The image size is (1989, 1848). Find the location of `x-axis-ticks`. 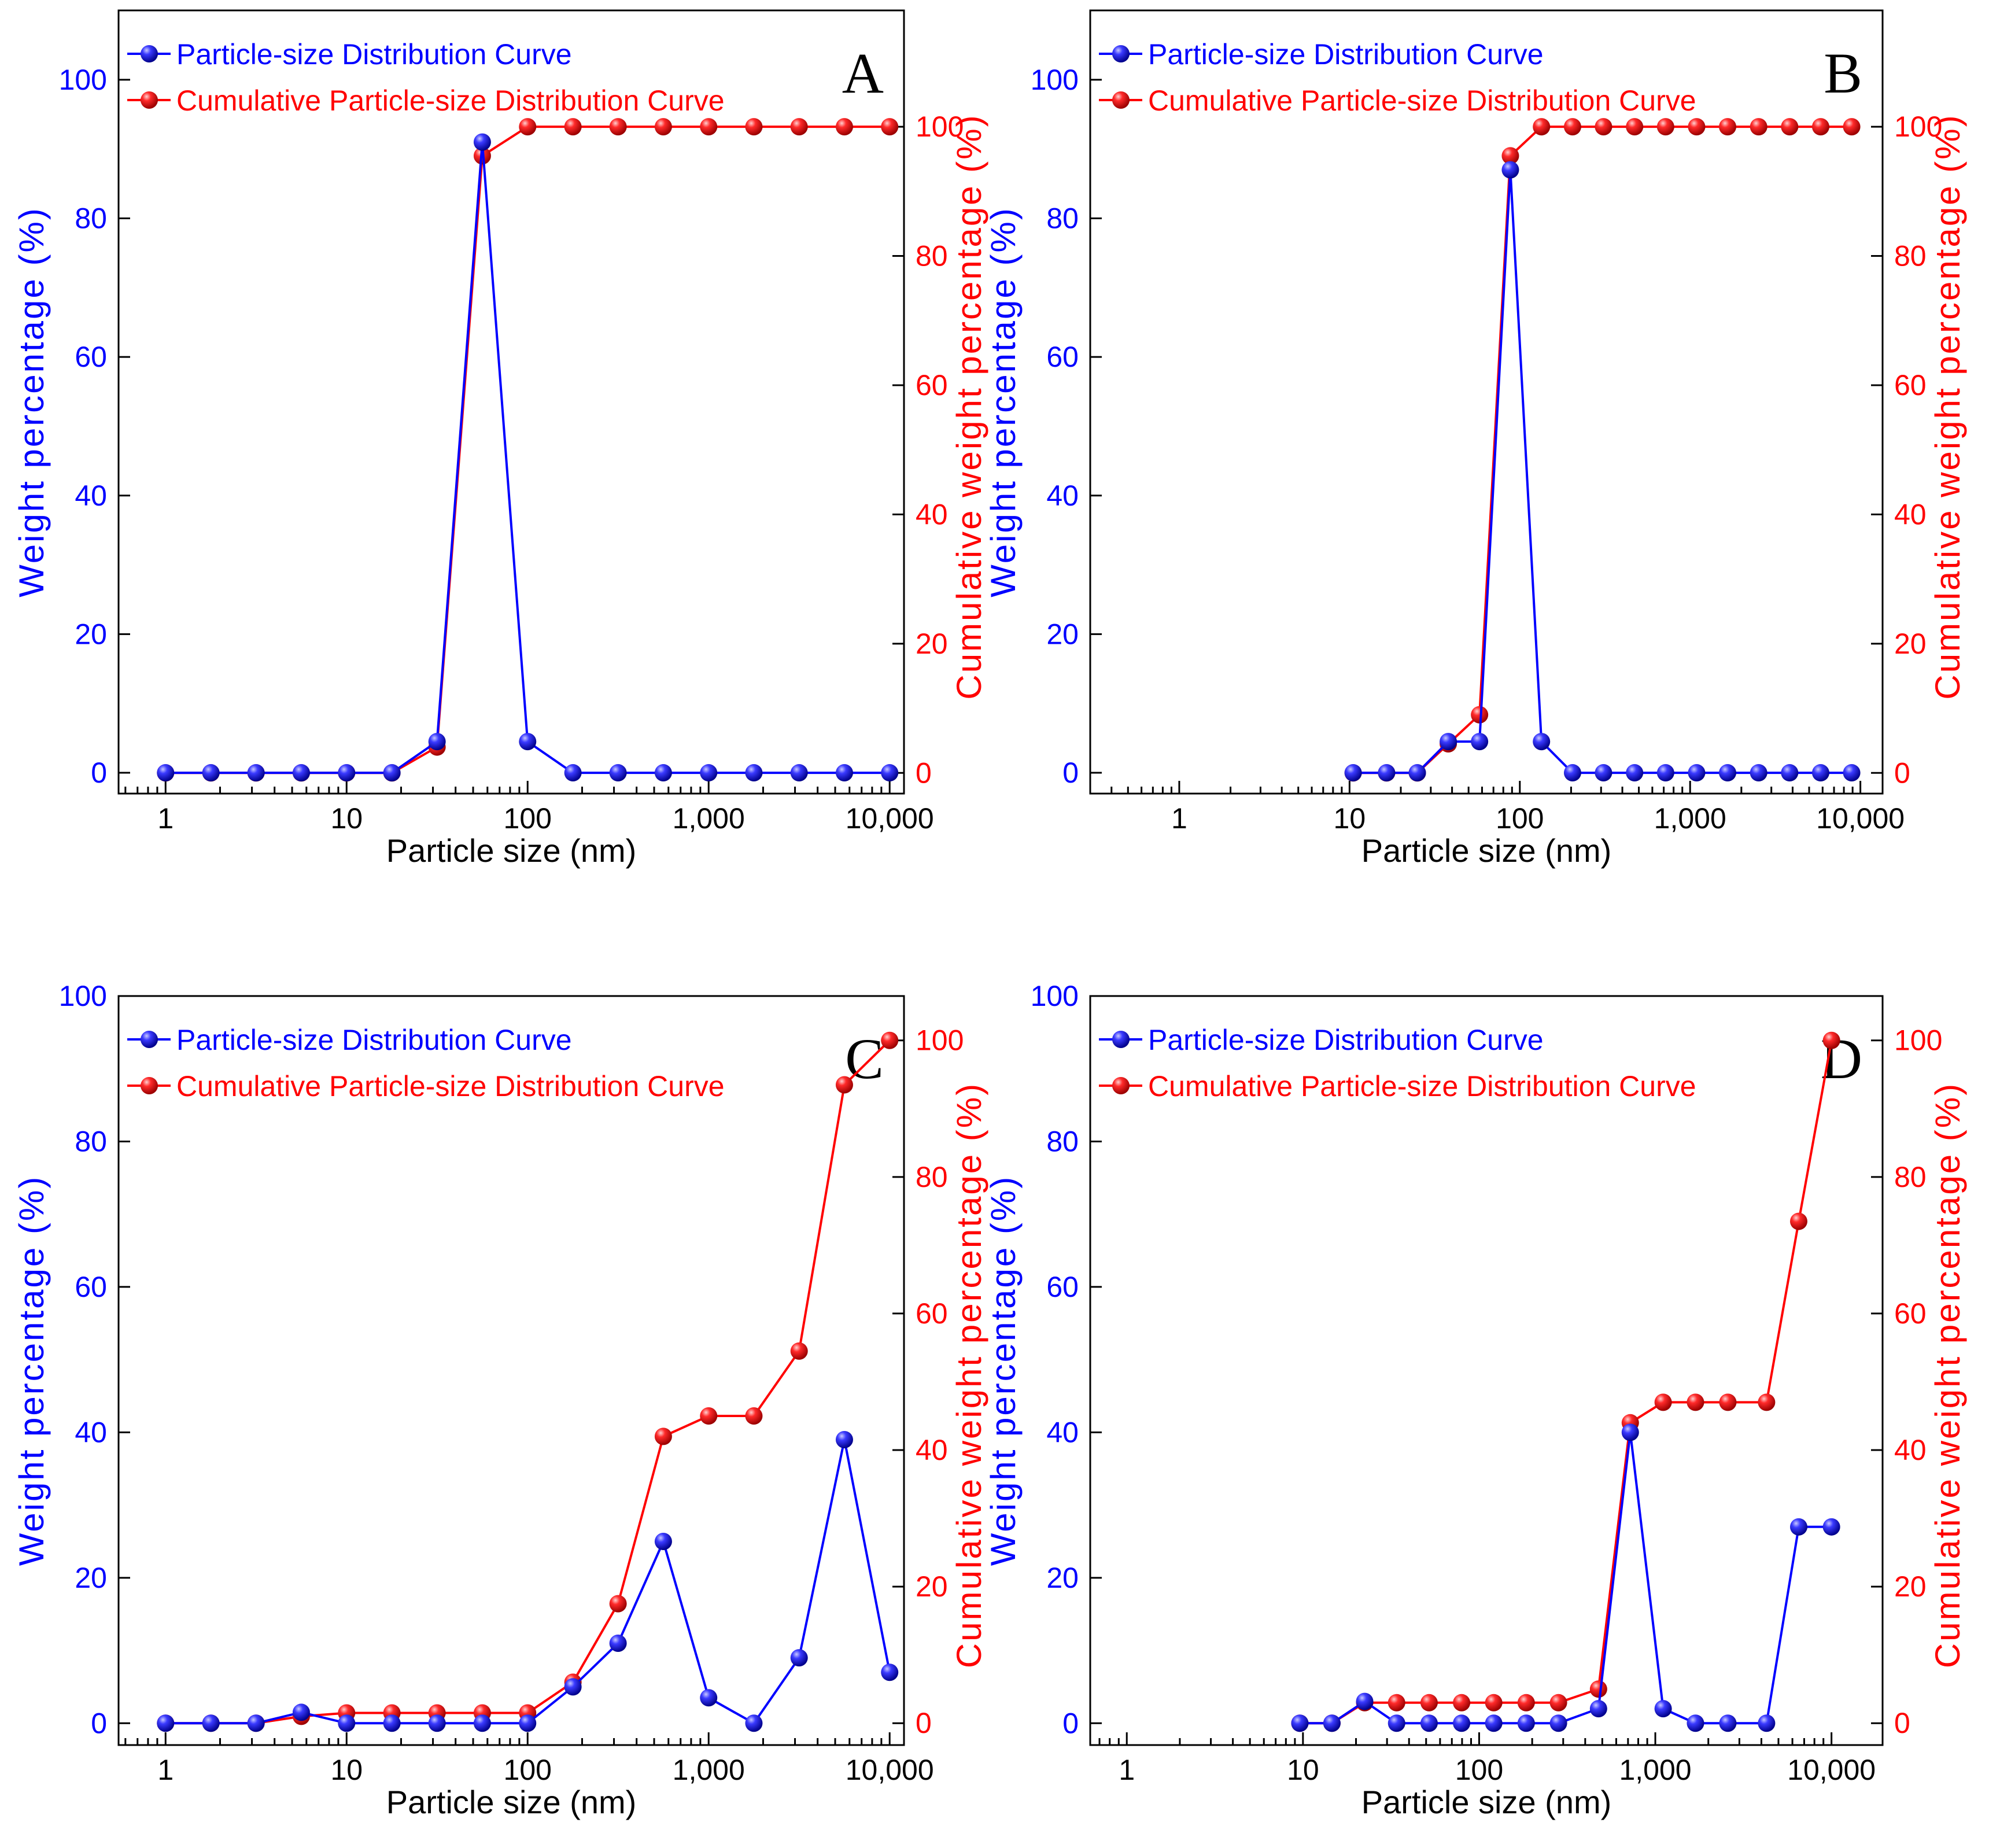

x-axis-ticks is located at coordinates (508, 787).